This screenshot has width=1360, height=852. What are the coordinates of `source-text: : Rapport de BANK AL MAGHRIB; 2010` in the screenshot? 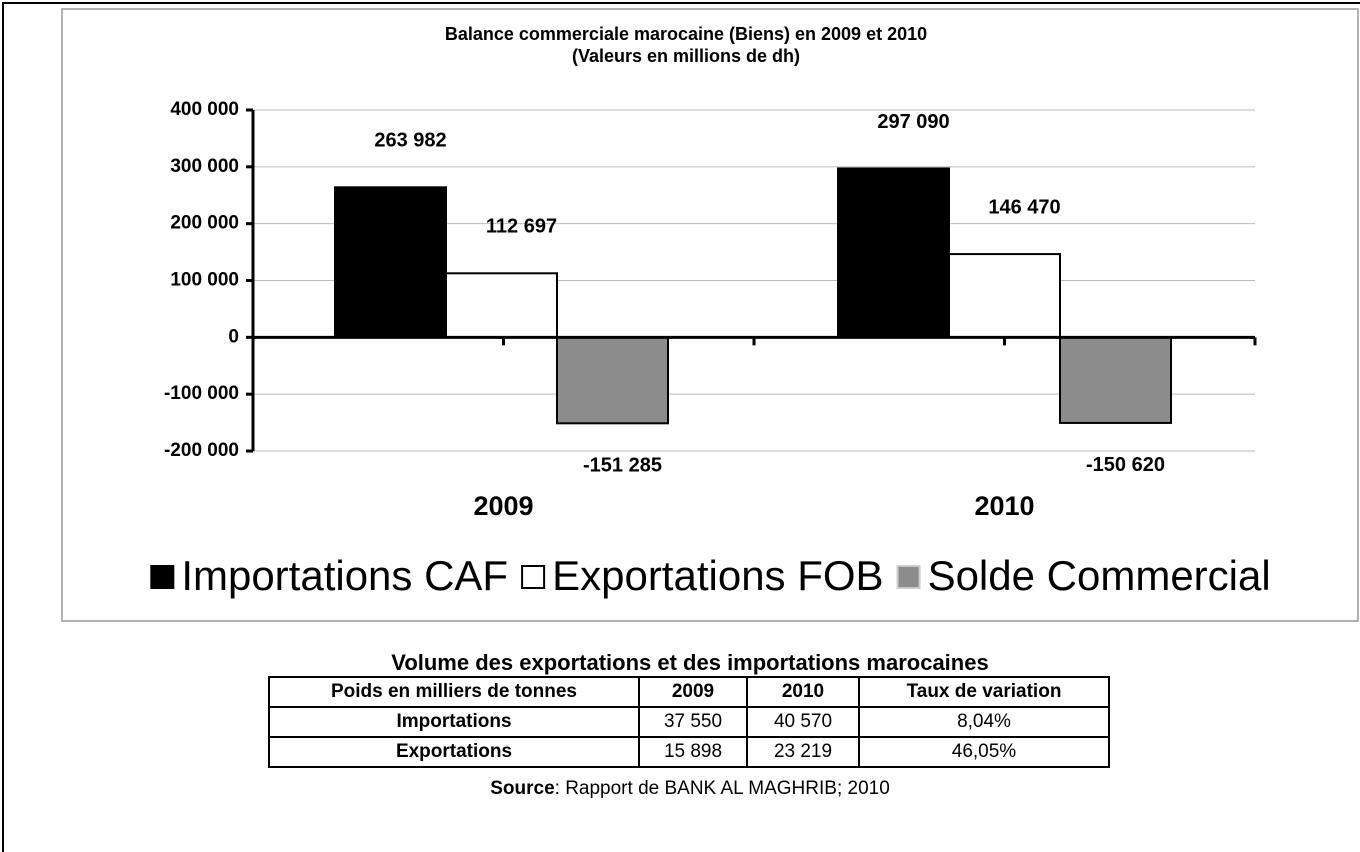 It's located at (722, 788).